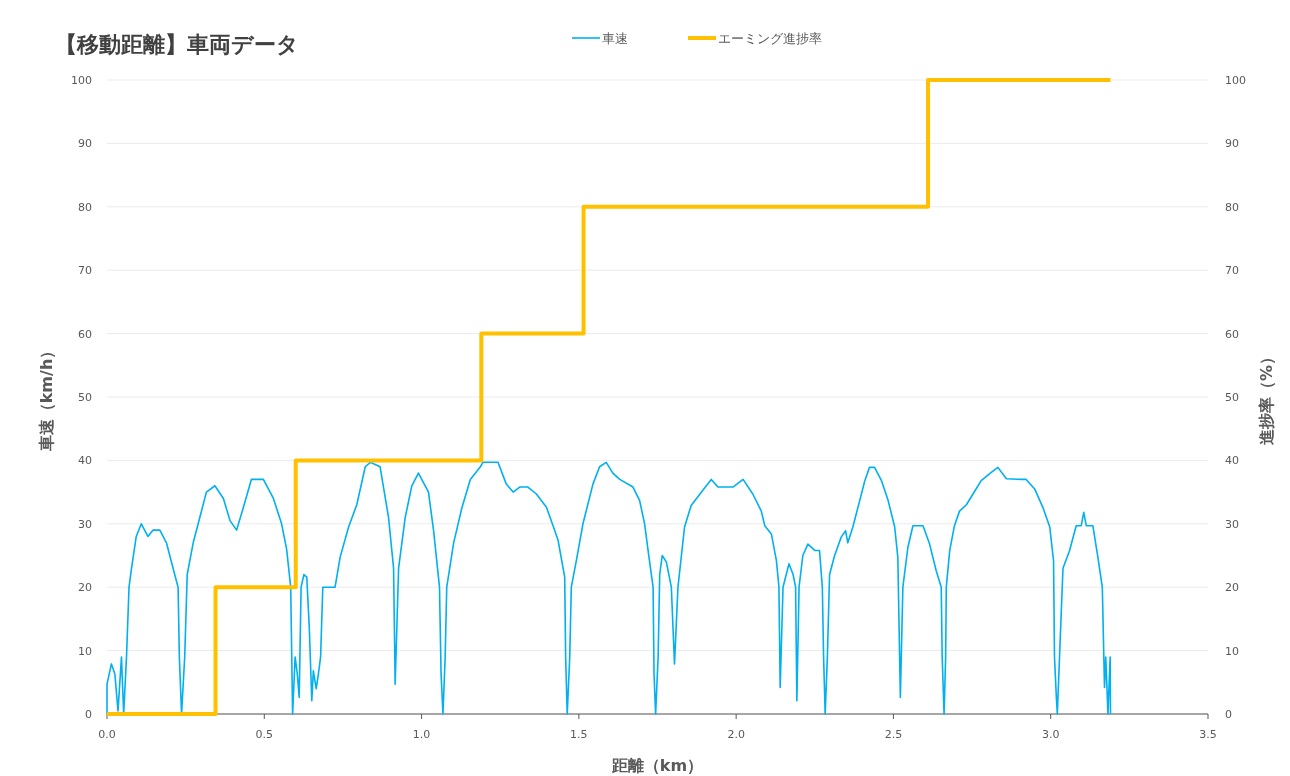 The height and width of the screenshot is (776, 1290). I want to click on y2-tick-label: 70, so click(1232, 271).